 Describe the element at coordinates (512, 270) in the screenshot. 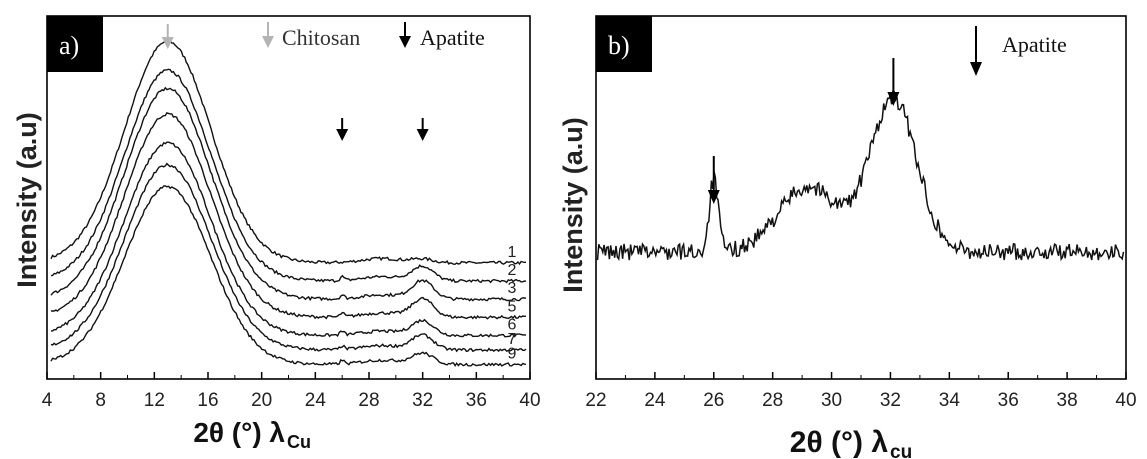

I see `series-label-2: 2` at that location.